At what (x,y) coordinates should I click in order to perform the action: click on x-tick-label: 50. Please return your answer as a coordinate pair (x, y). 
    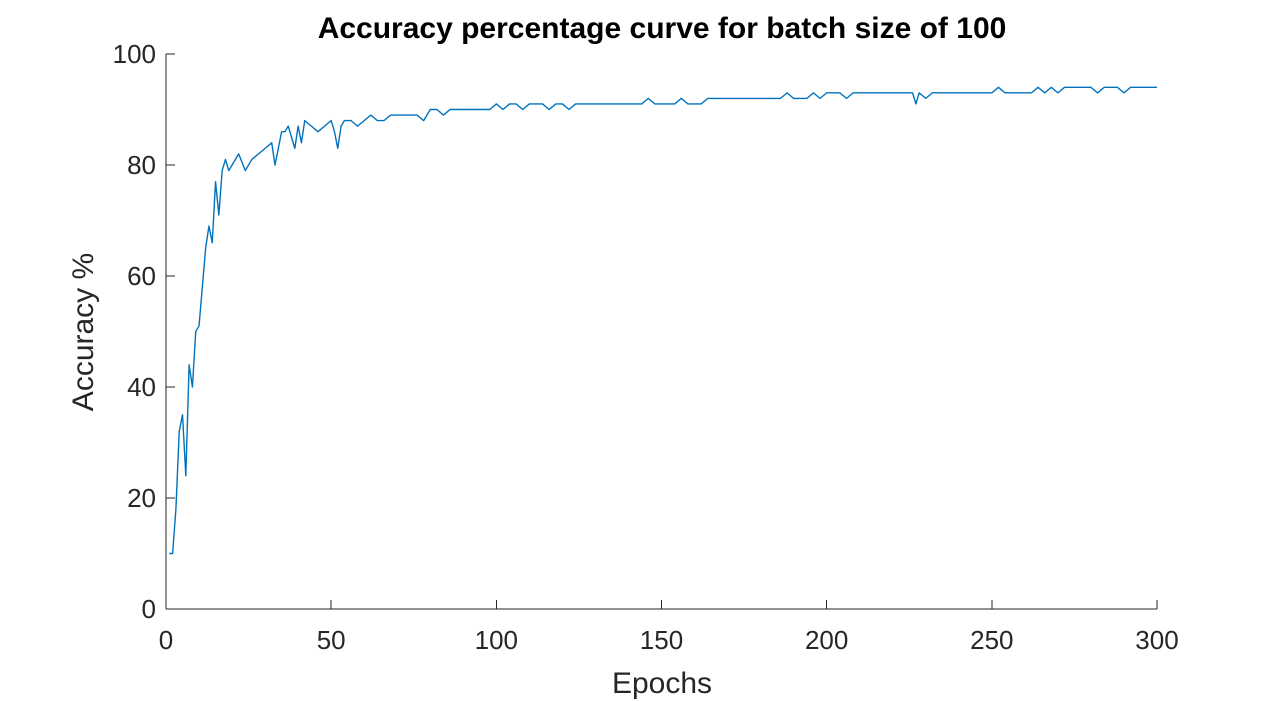
    Looking at the image, I should click on (331, 640).